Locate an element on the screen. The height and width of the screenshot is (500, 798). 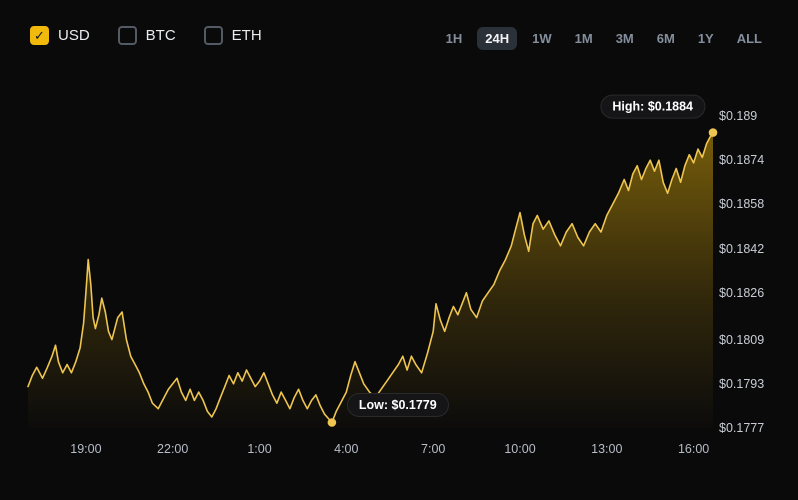
low-point-dot is located at coordinates (332, 422).